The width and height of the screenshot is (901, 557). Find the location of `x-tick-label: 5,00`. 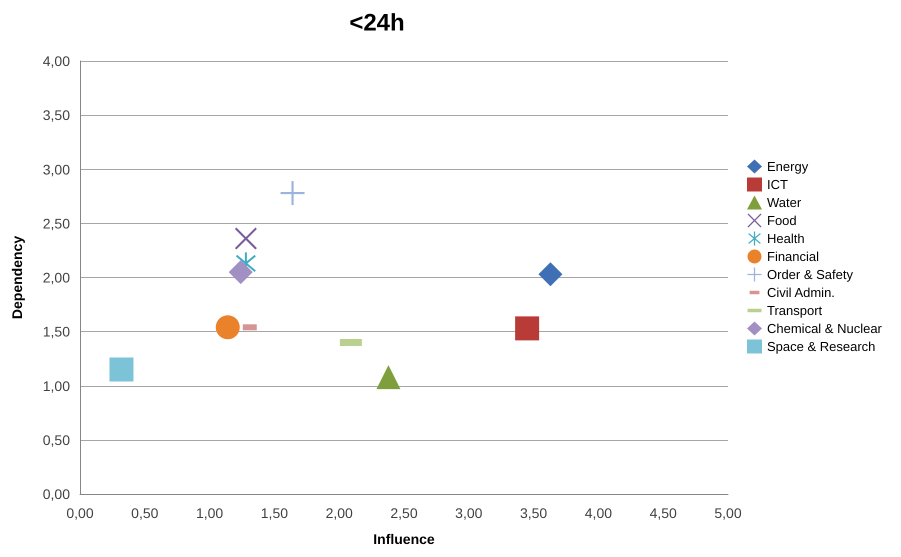

x-tick-label: 5,00 is located at coordinates (728, 513).